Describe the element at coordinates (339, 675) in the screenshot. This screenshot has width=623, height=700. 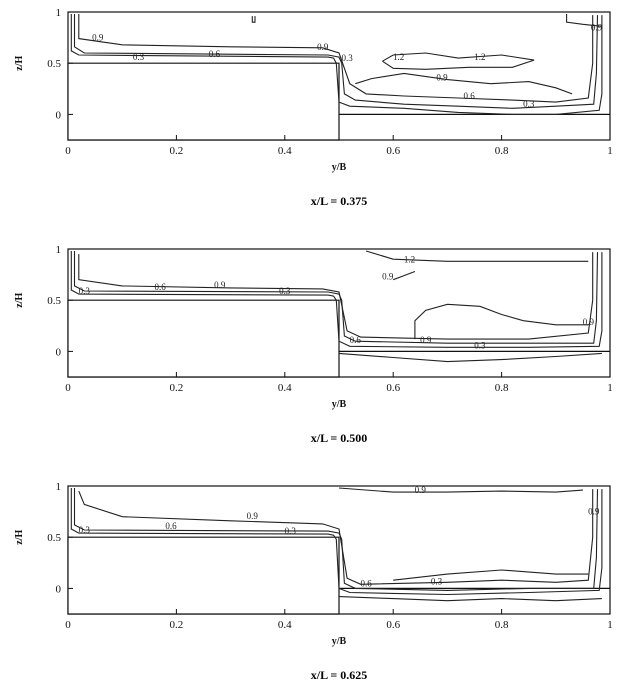
I see `panel-caption: x/L = 0.625` at that location.